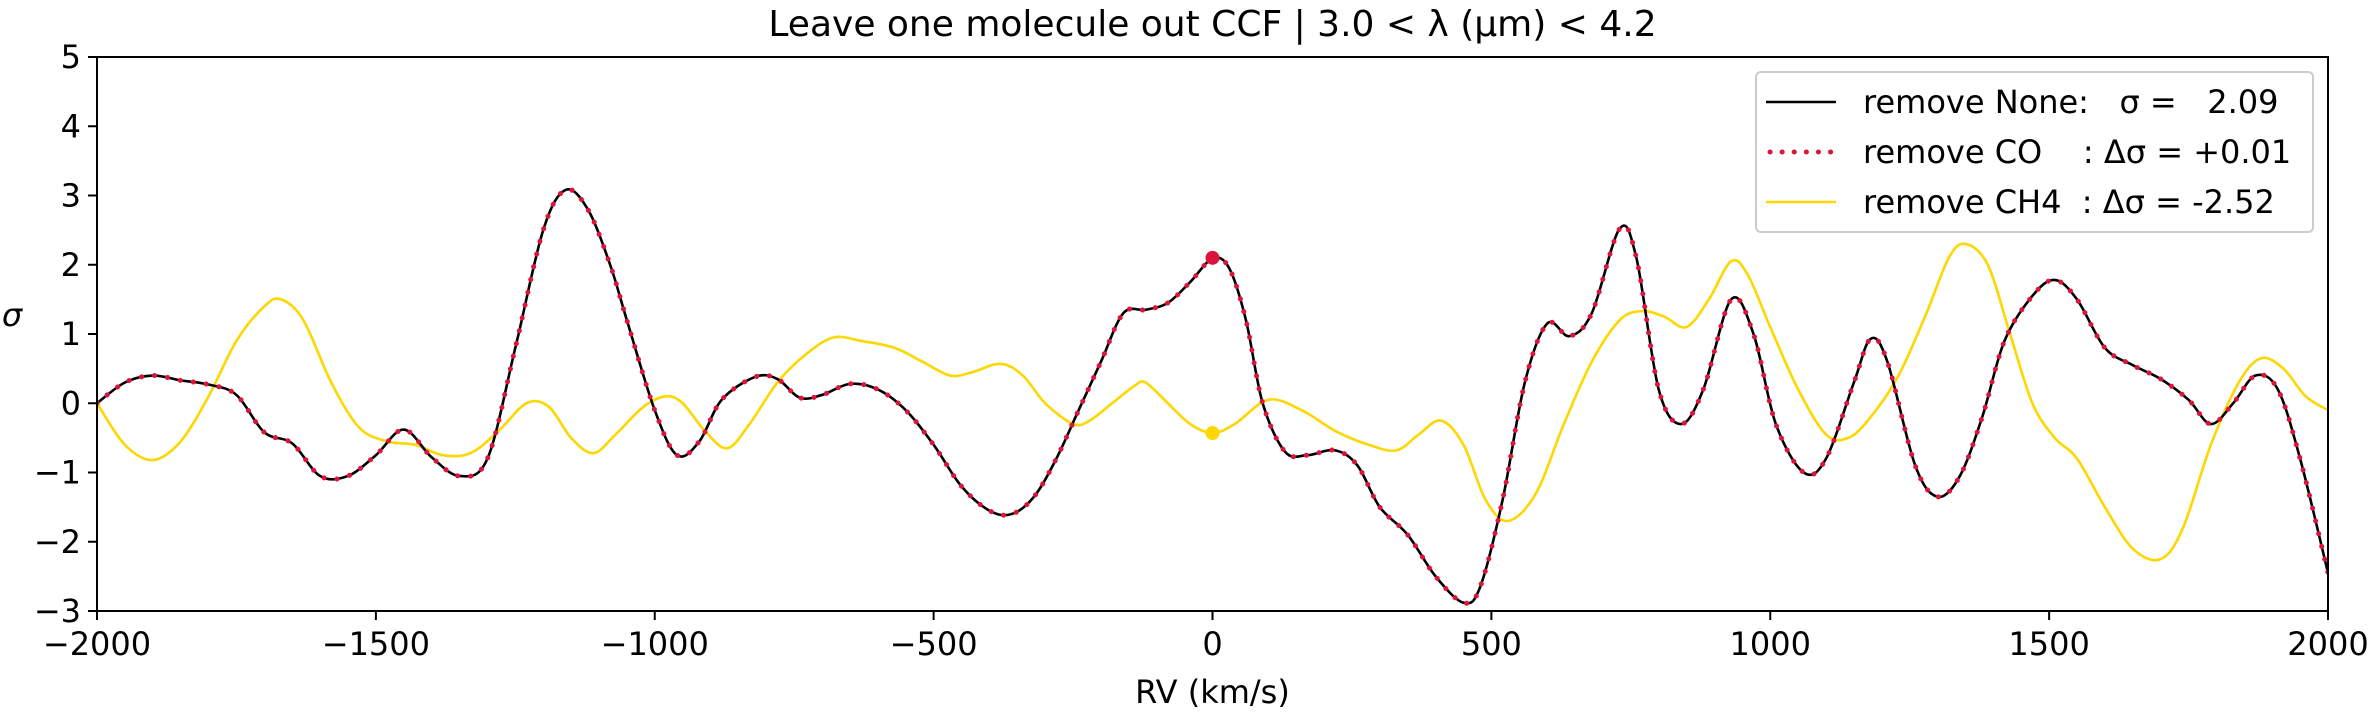 The image size is (2374, 713). I want to click on series-markers, so click(1212, 345).